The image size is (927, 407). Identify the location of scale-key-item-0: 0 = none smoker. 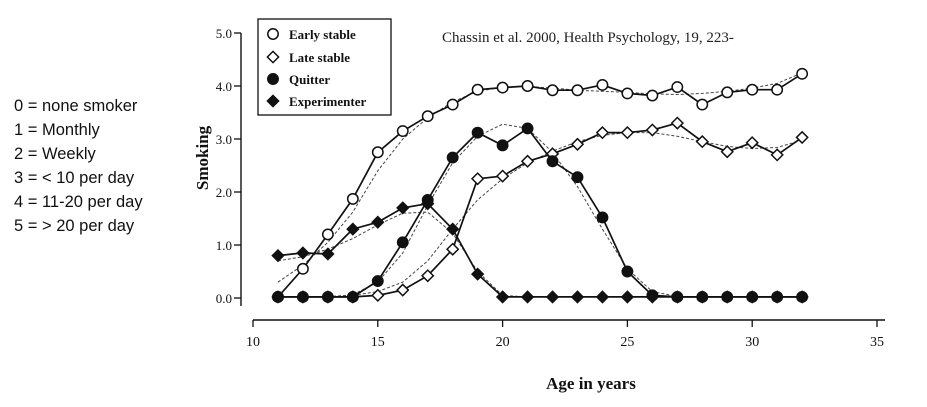
(76, 106).